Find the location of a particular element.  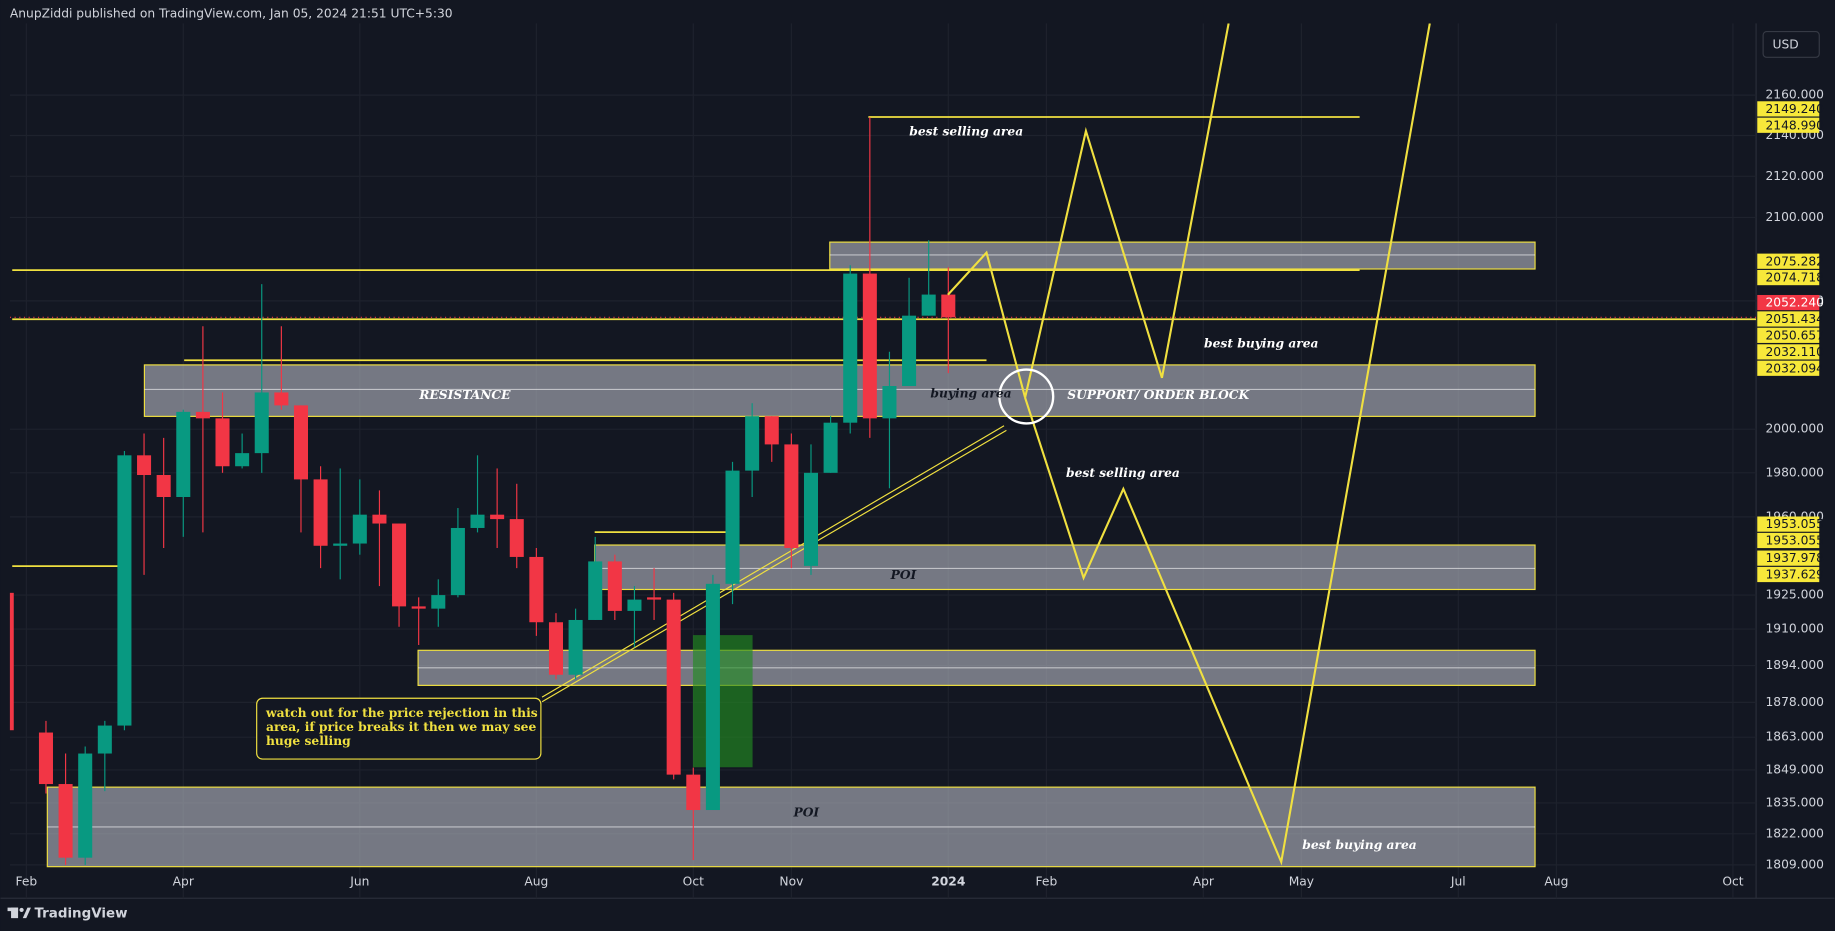

annotation: SUPPORT/ ORDER BLOCK is located at coordinates (1158, 394).